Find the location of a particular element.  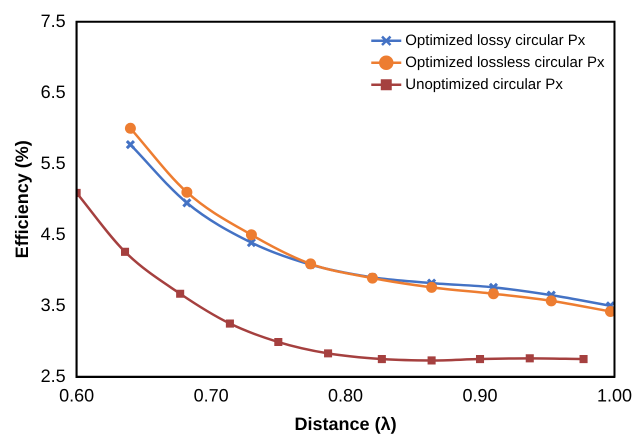

x-tick-label: 1.00 is located at coordinates (614, 396).